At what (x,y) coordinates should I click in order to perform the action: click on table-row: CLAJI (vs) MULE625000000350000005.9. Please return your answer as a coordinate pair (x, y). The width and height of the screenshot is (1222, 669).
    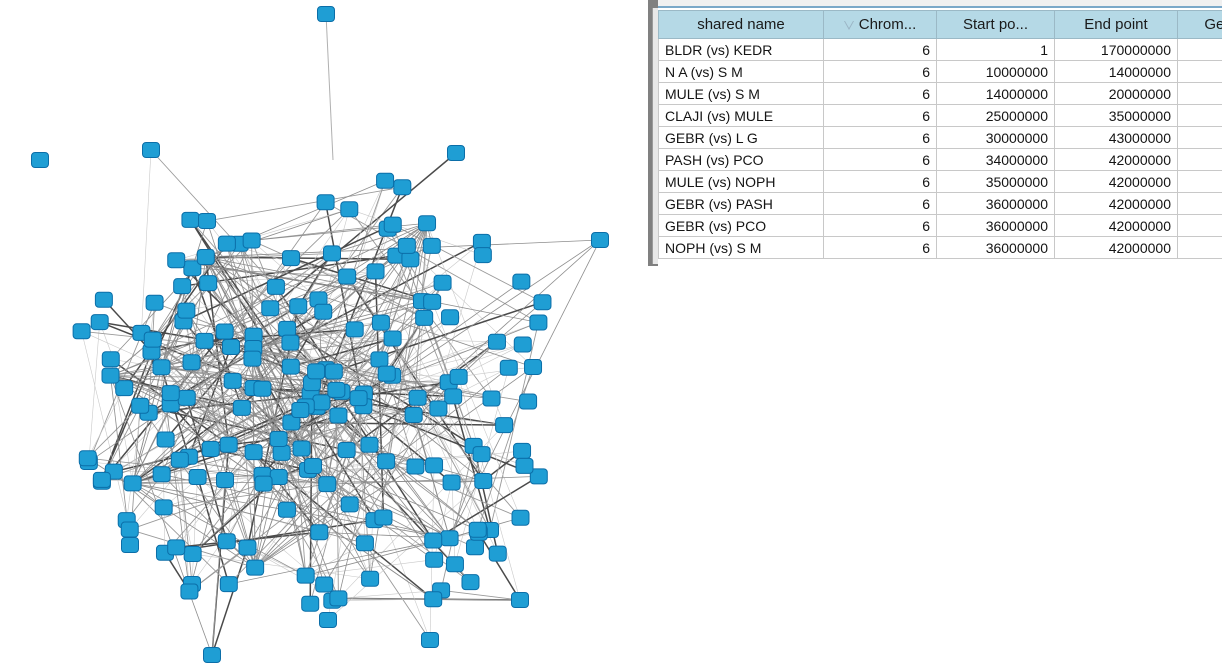
    Looking at the image, I should click on (940, 115).